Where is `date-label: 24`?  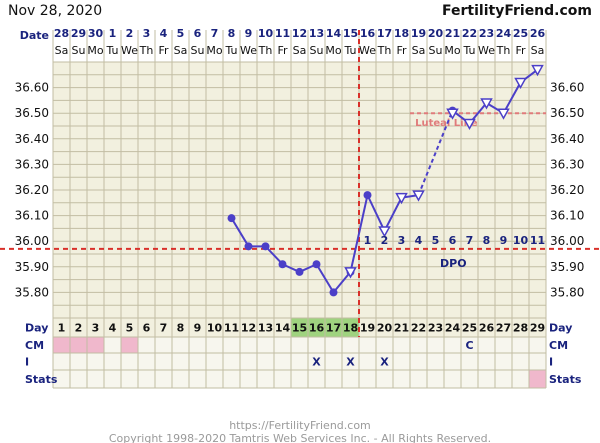 date-label: 24 is located at coordinates (504, 33).